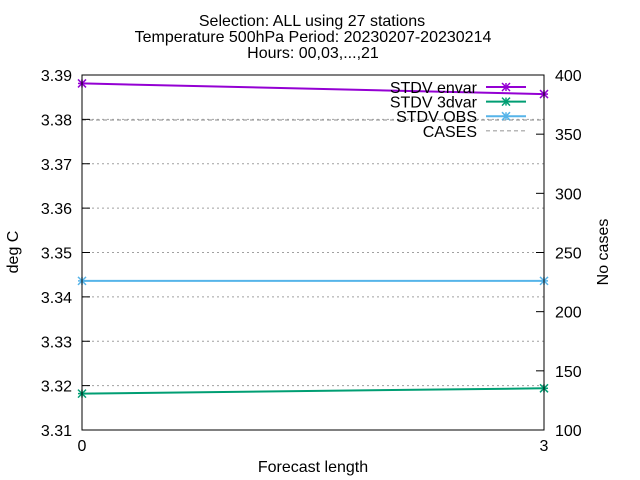 Image resolution: width=640 pixels, height=480 pixels. I want to click on series-line-stdv-3dvar, so click(313, 391).